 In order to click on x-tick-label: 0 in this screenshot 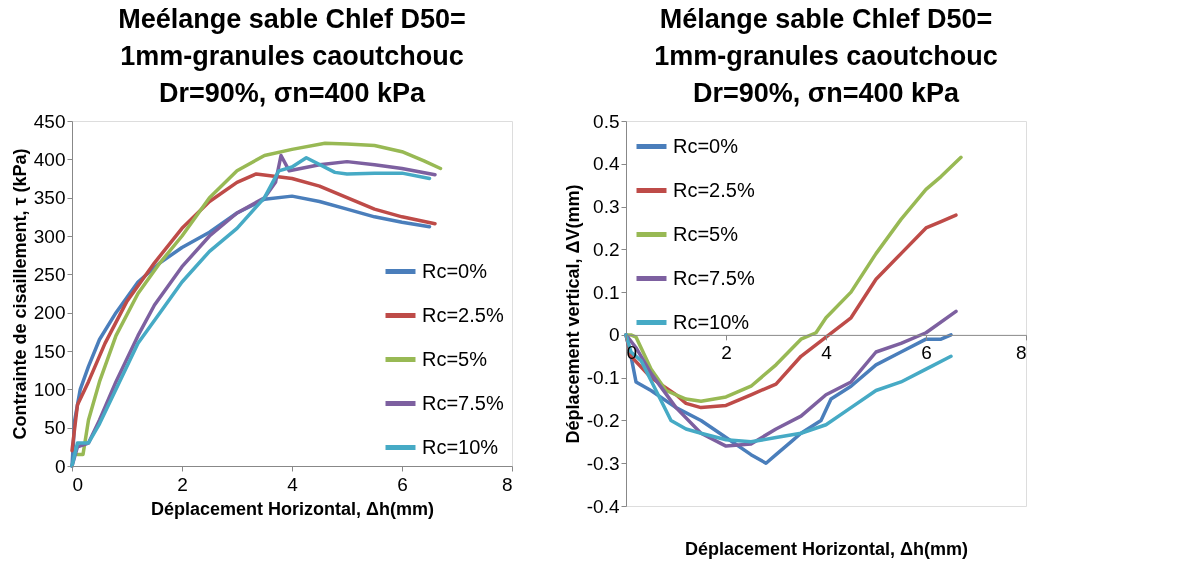, I will do `click(78, 484)`.